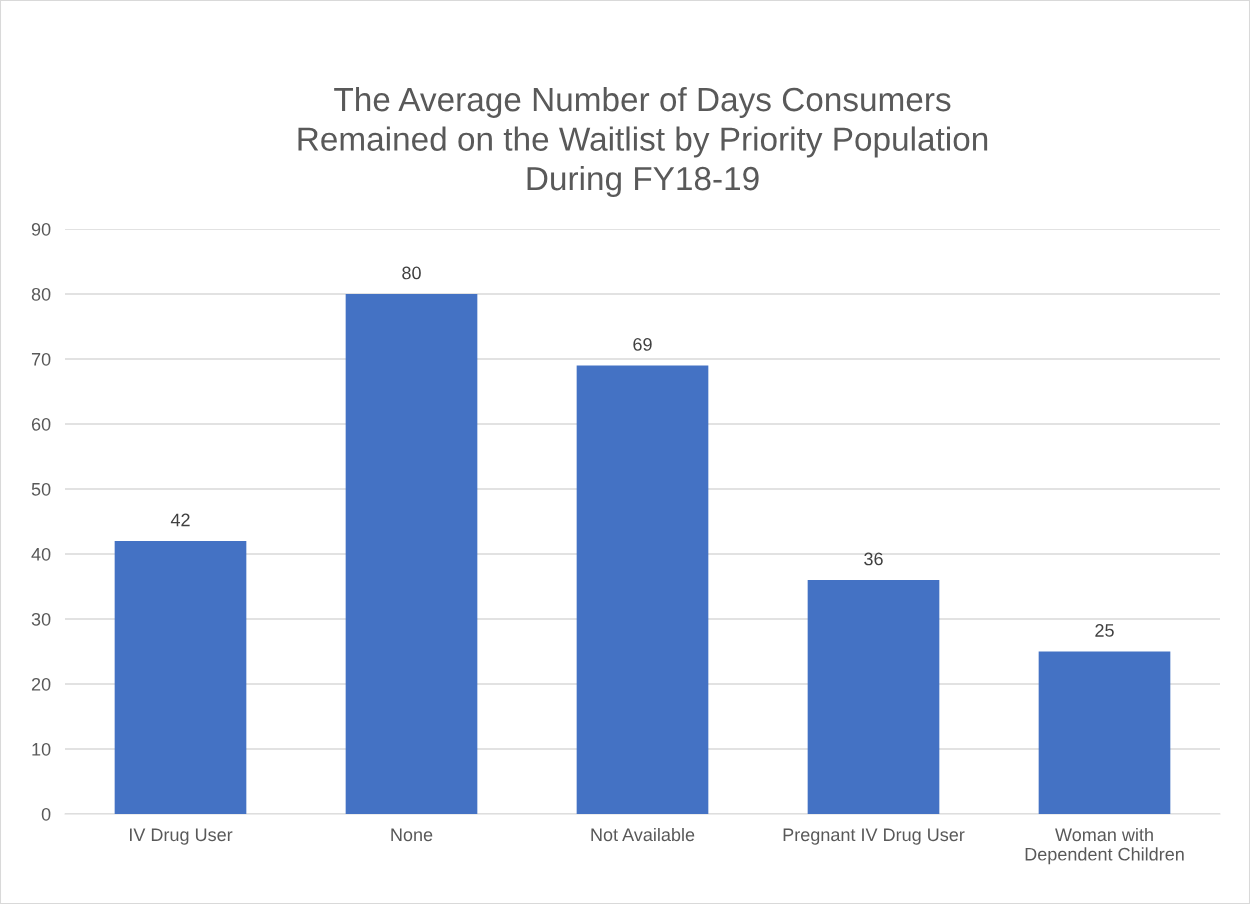  What do you see at coordinates (46, 814) in the screenshot?
I see `y-tick-label: 0` at bounding box center [46, 814].